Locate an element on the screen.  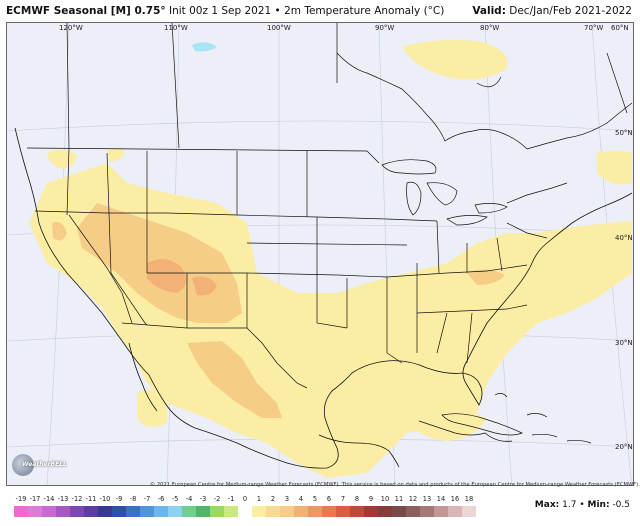
caribbean-islands is located at coordinates (516, 418).